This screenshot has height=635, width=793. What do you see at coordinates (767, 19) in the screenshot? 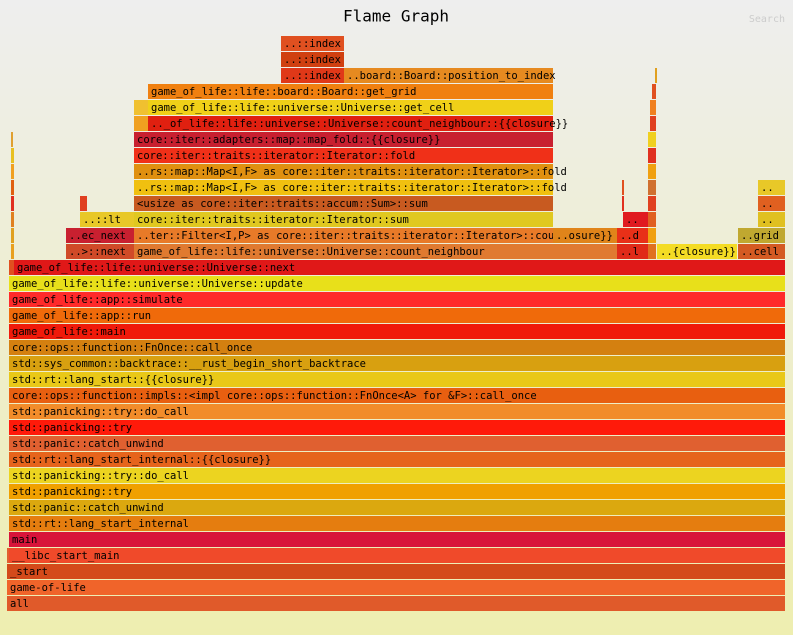
I see `search-button: Search` at bounding box center [767, 19].